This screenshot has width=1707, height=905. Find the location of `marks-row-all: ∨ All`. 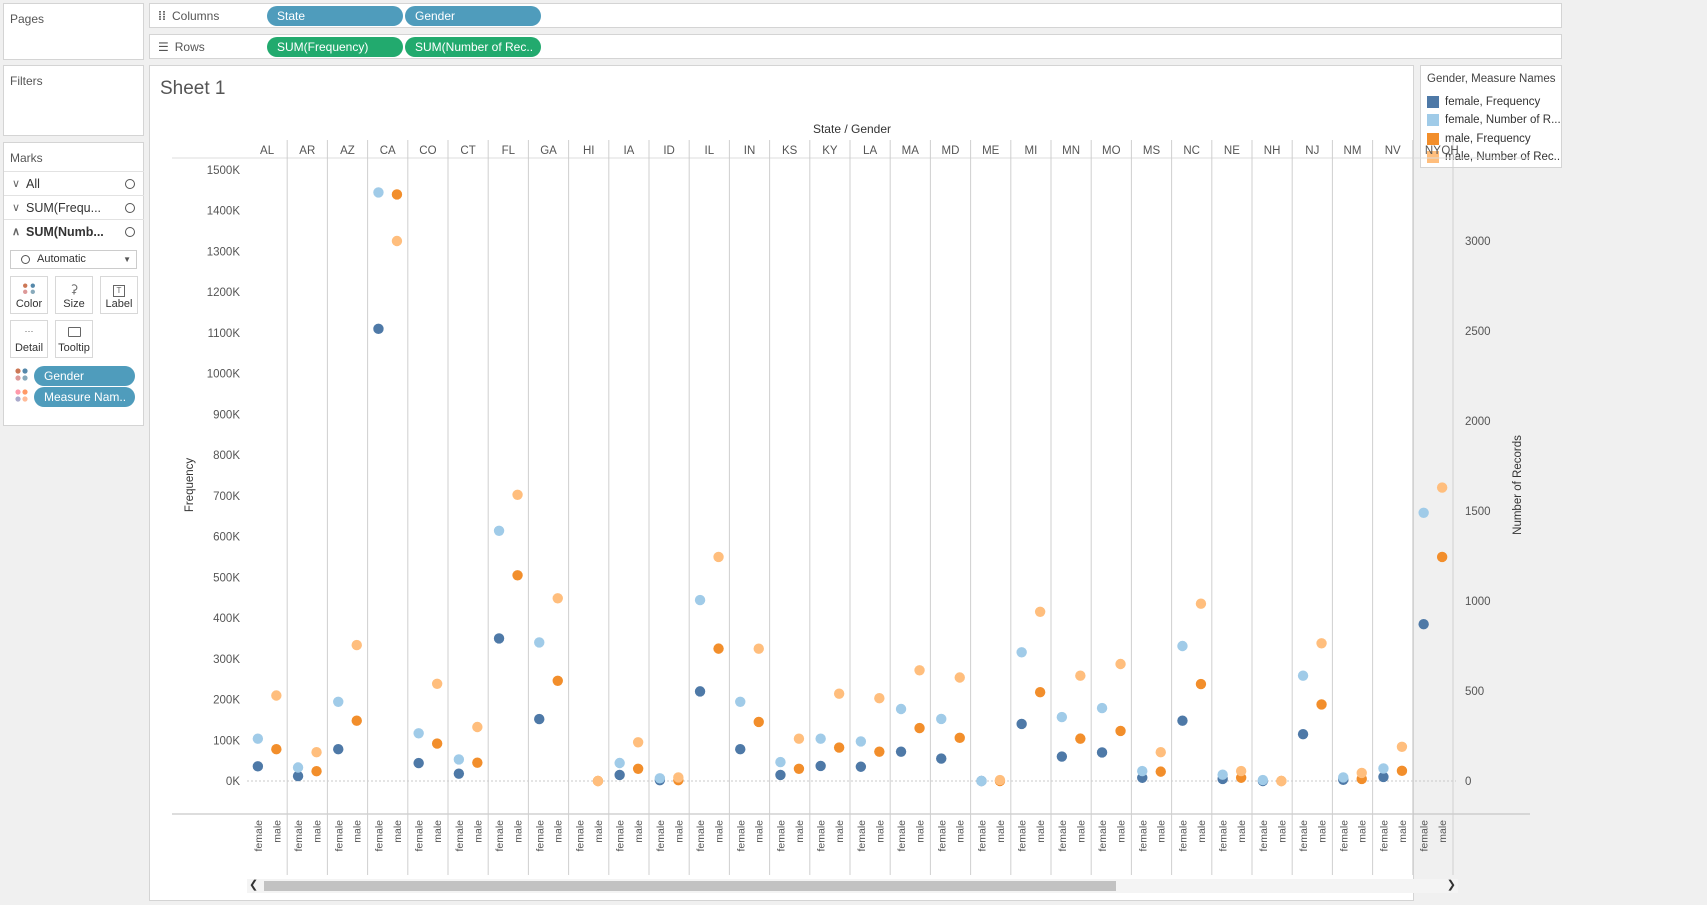

marks-row-all: ∨ All is located at coordinates (74, 183).